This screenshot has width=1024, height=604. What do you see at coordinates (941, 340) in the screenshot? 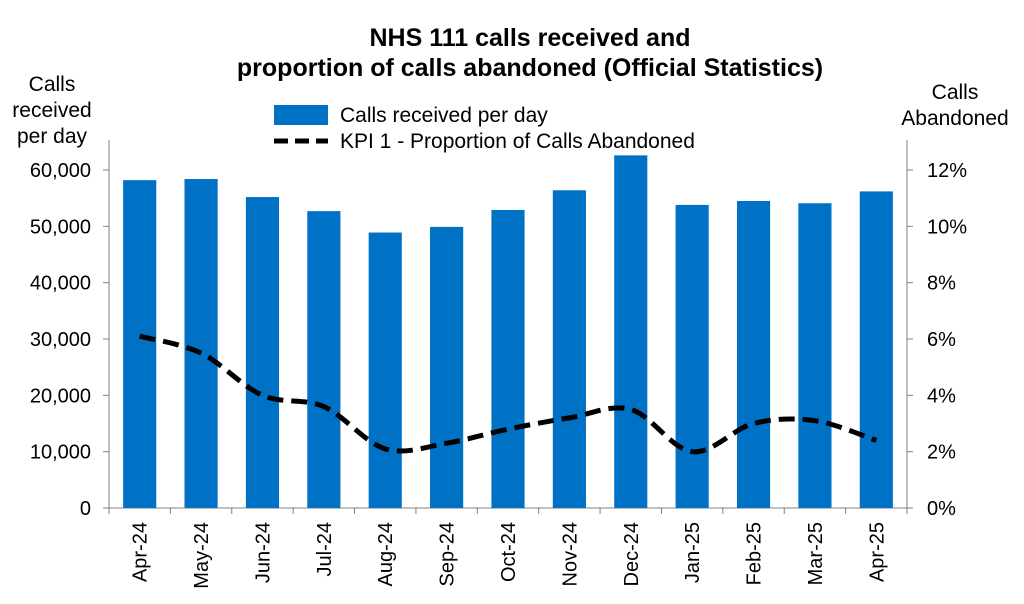
I see `right-tick-label: 6%` at bounding box center [941, 340].